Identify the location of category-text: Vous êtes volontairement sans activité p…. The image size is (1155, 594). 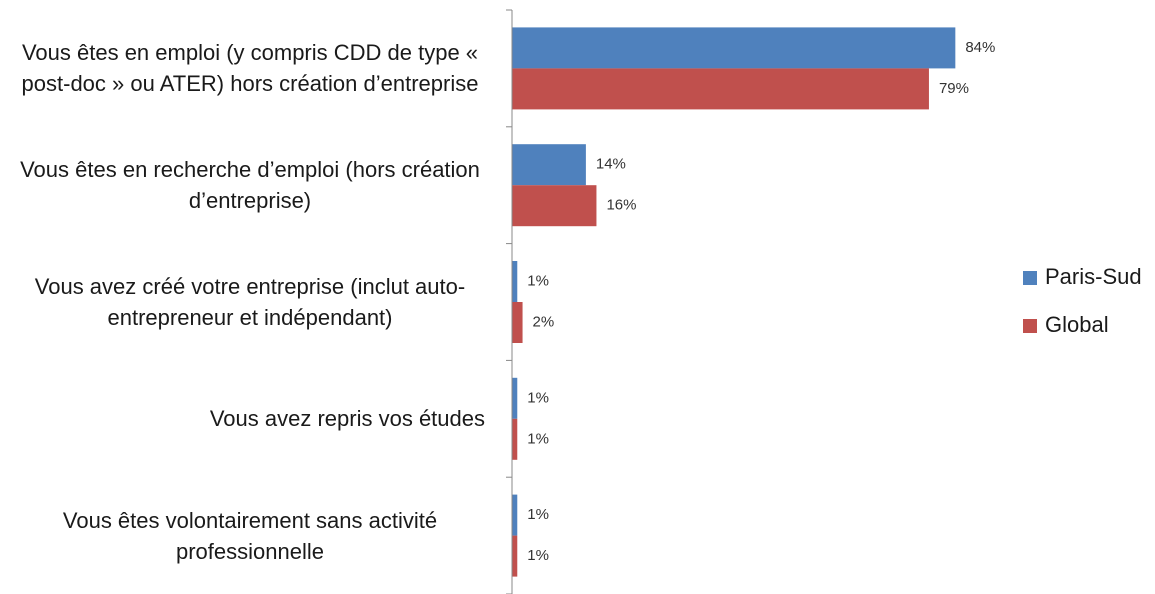
(250, 535).